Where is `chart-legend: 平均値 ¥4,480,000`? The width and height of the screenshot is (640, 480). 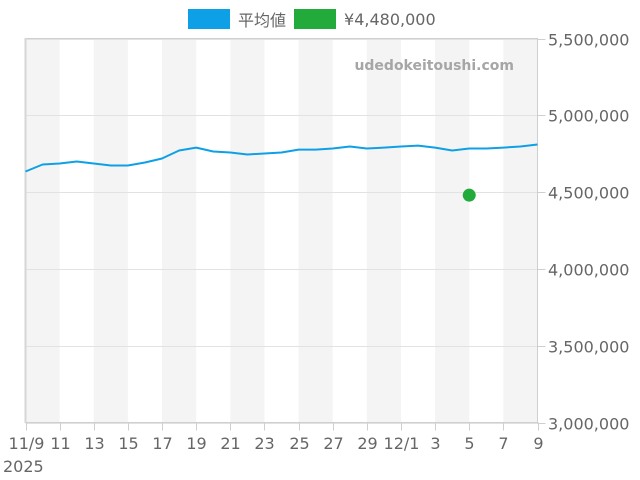
chart-legend: 平均値 ¥4,480,000 is located at coordinates (316, 19).